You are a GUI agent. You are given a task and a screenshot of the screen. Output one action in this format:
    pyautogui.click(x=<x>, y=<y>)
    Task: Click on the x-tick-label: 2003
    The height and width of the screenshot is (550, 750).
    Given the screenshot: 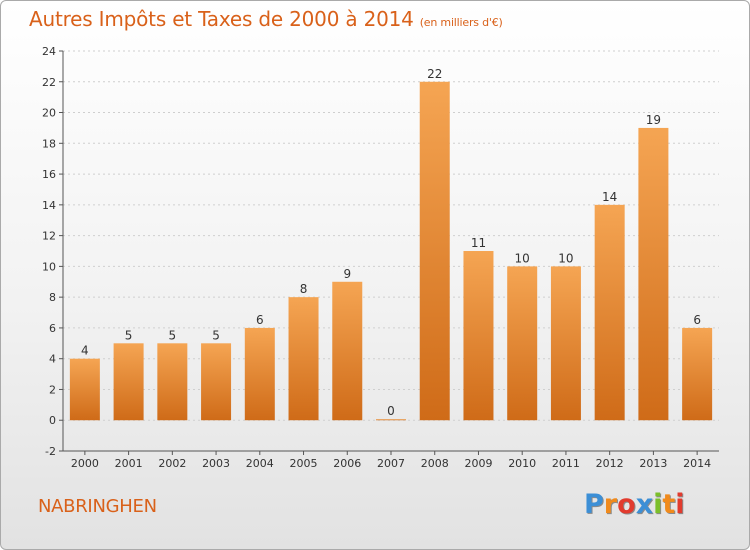 What is the action you would take?
    pyautogui.click(x=216, y=463)
    